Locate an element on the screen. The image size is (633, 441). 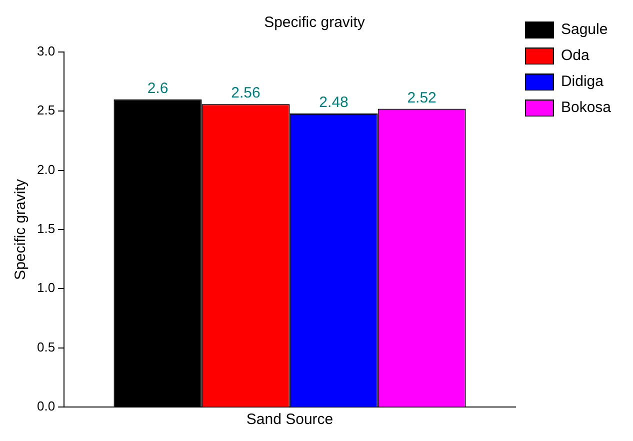
y-tick-label: 2.0 is located at coordinates (46, 169).